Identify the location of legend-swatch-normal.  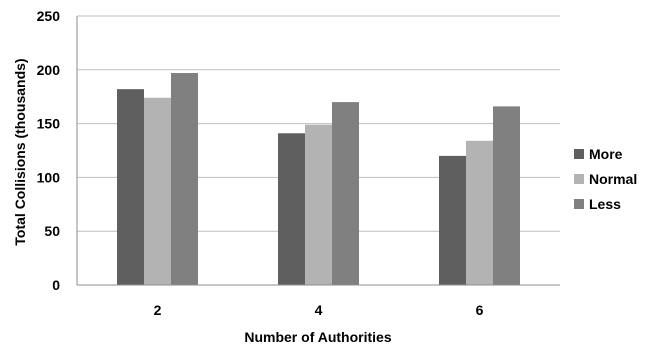
(579, 179).